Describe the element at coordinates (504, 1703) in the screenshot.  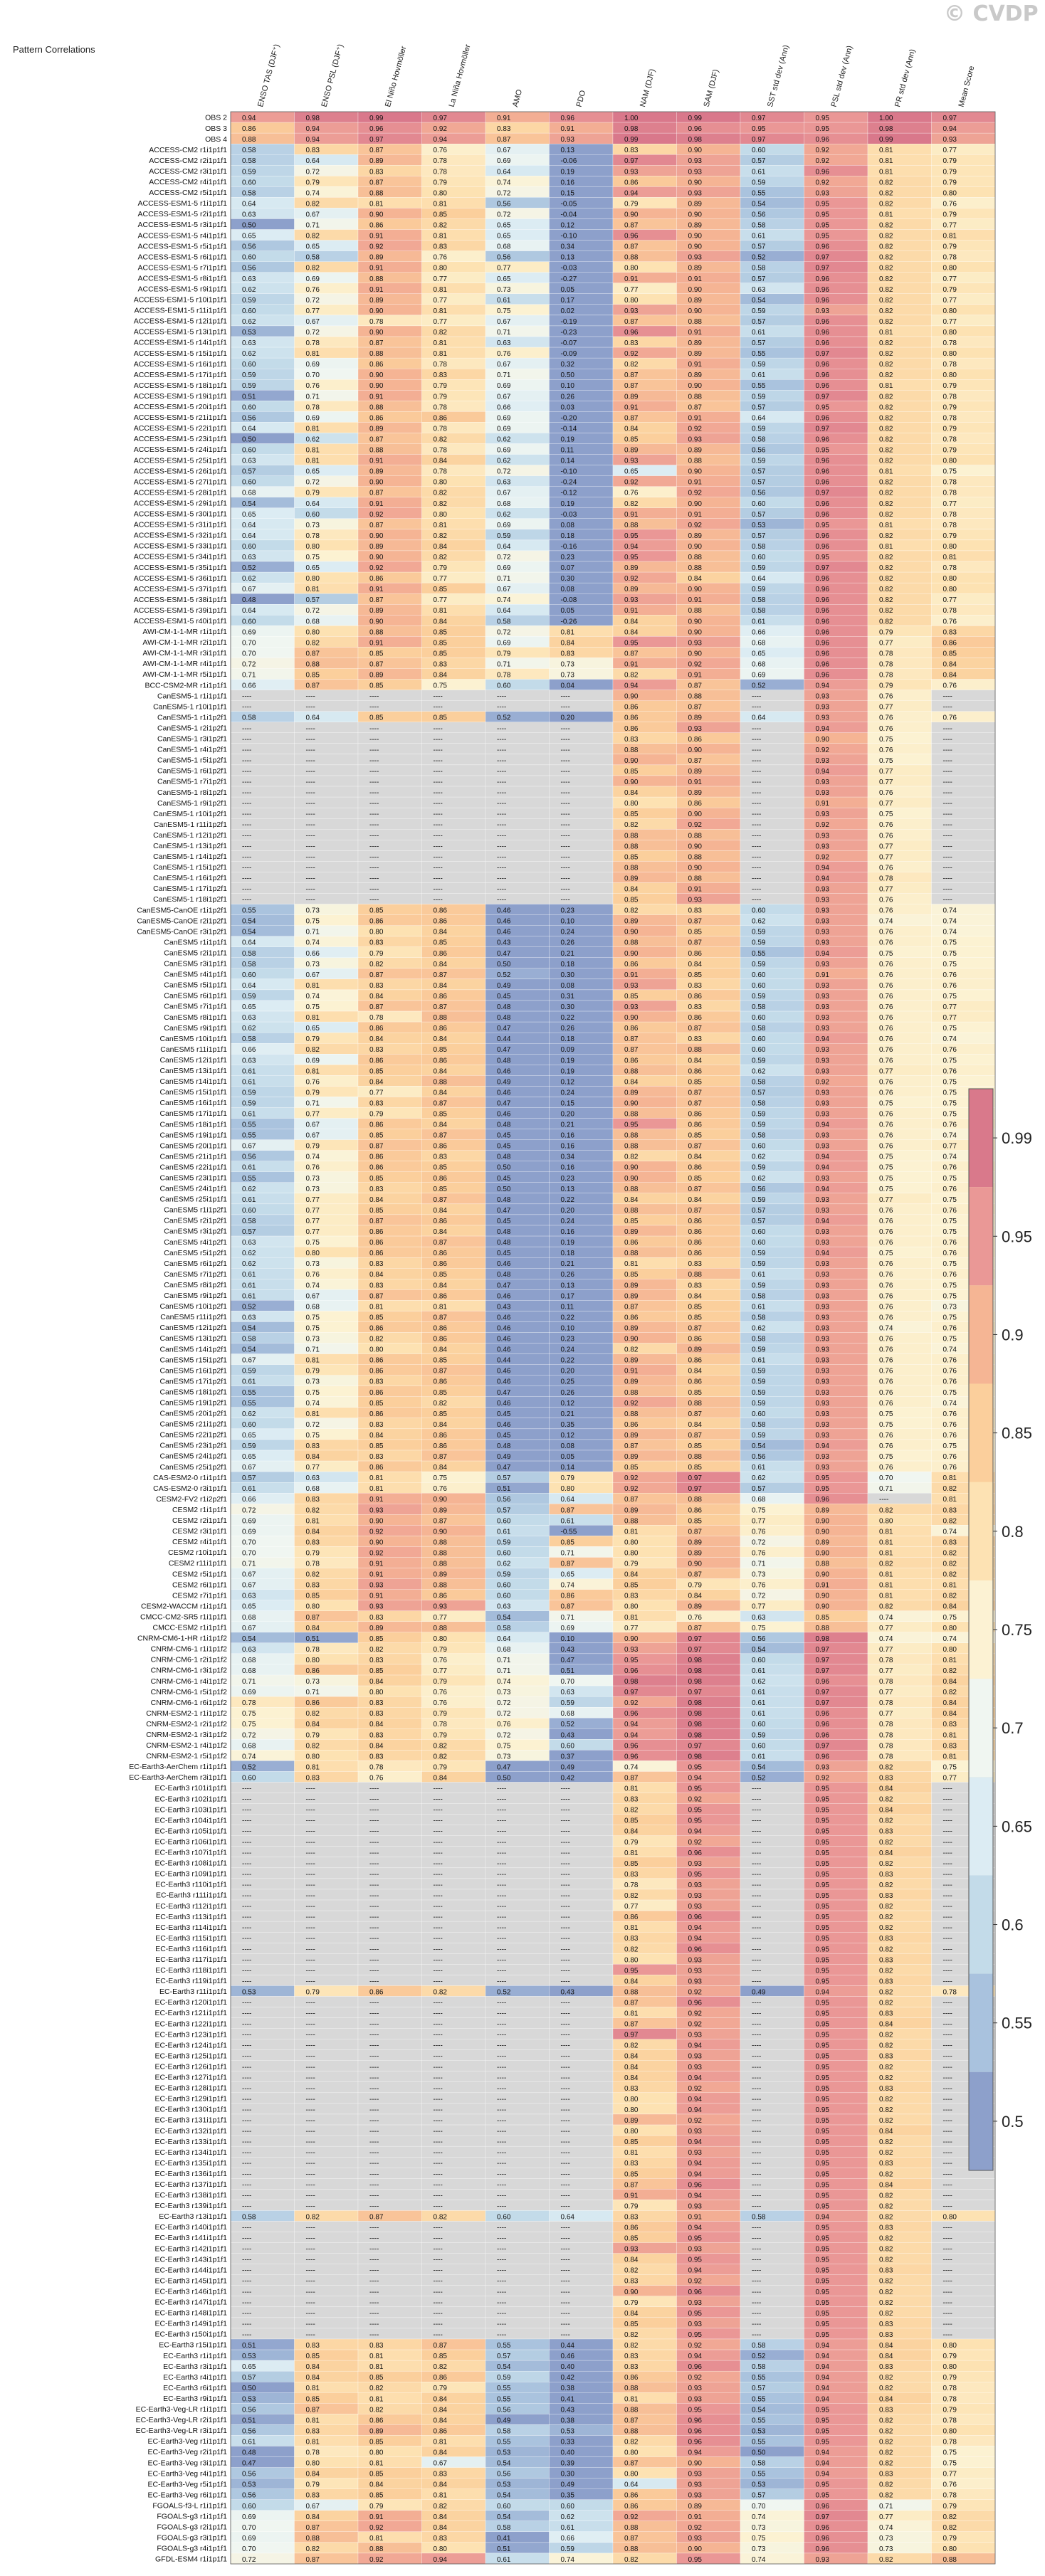
I see `cell-value: 0.72` at that location.